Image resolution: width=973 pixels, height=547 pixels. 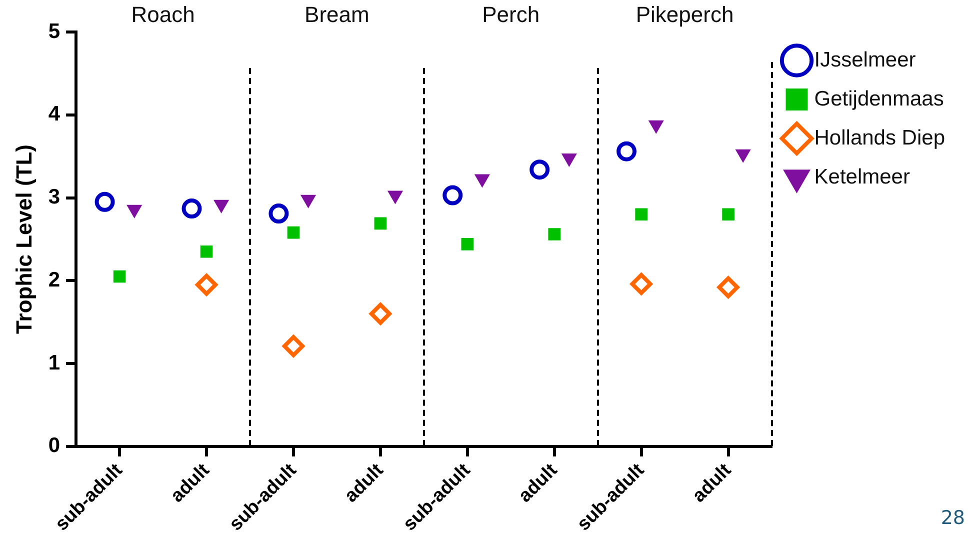 I want to click on y-tick-label: 2, so click(x=54, y=280).